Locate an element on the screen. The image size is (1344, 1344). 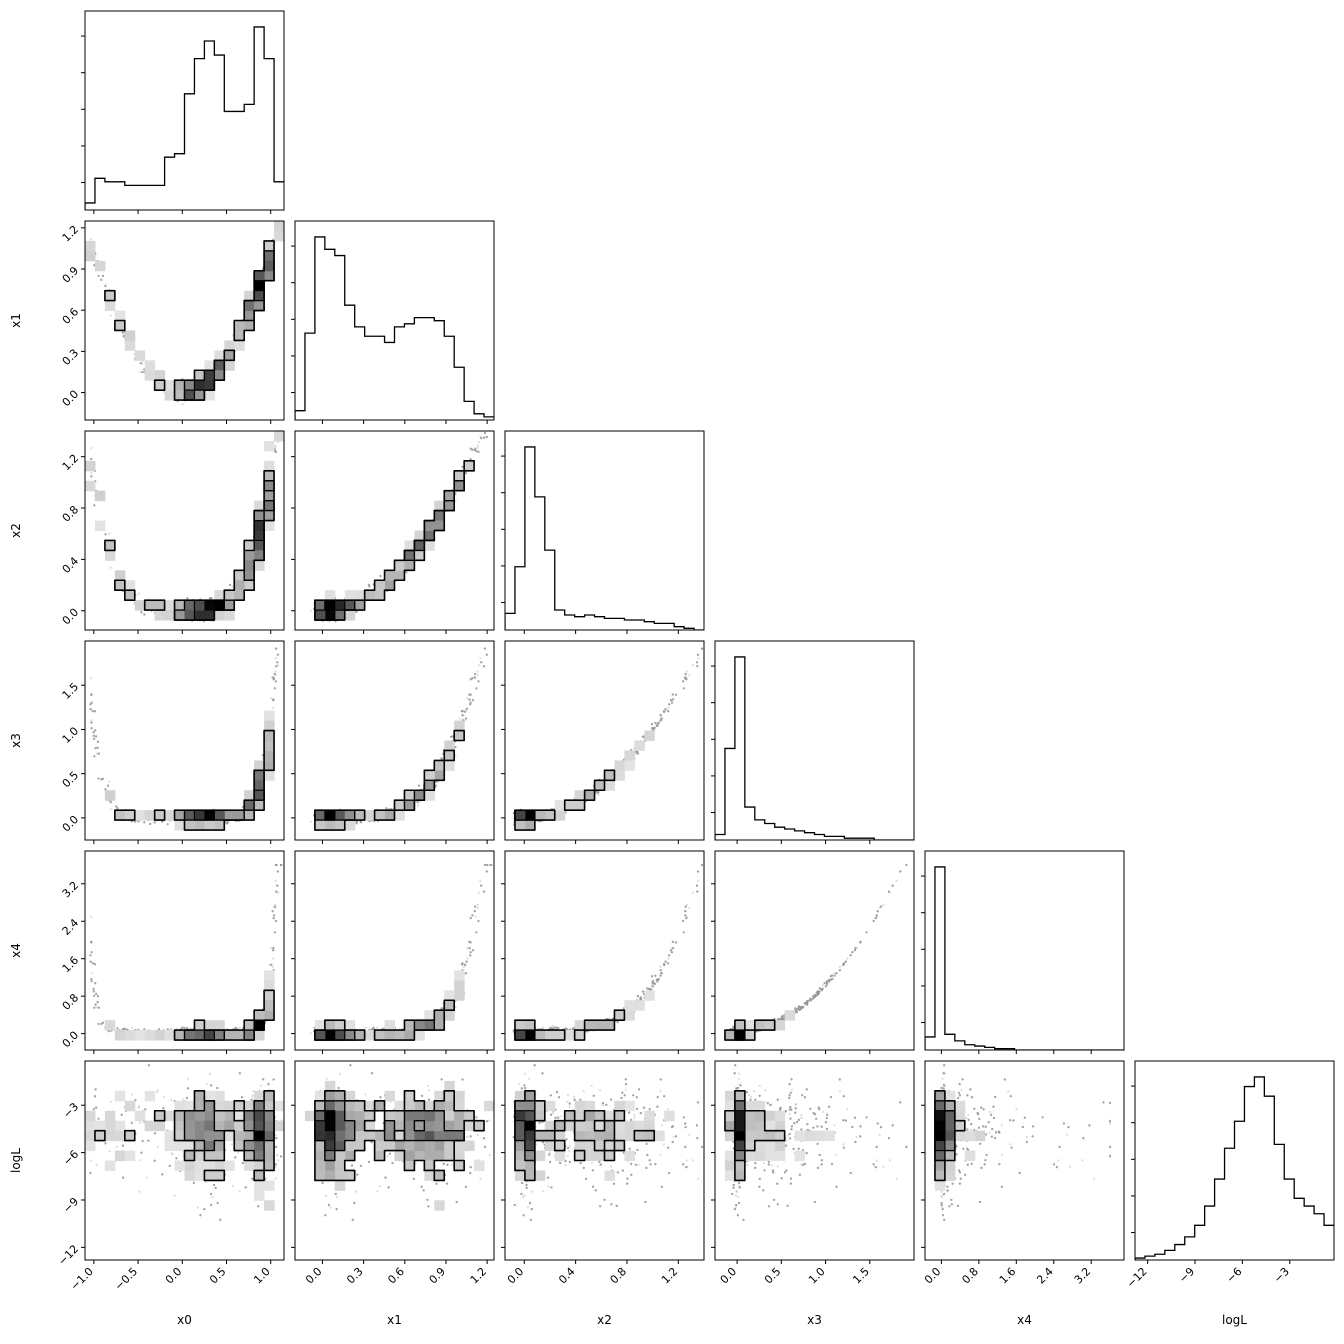
scatter-points is located at coordinates (184, 527).